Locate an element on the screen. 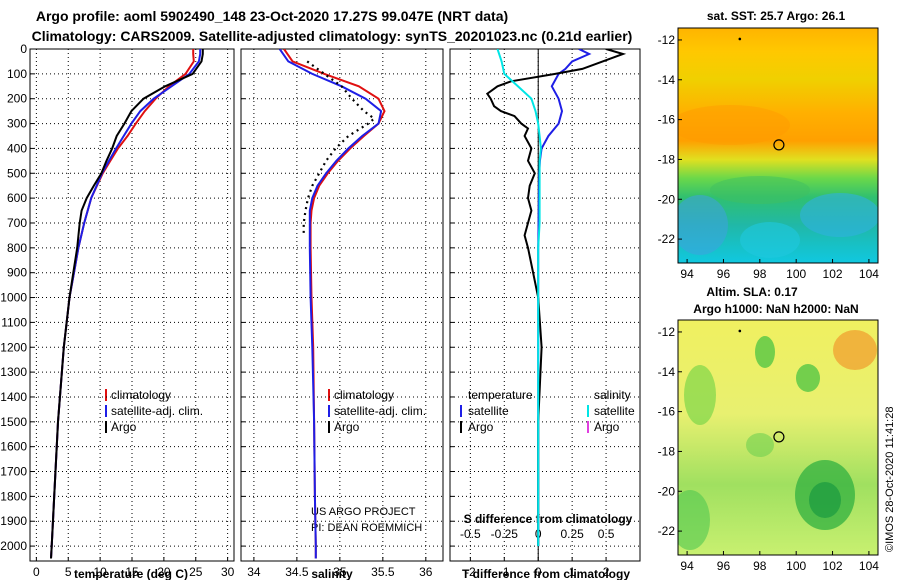  depth-tick-label: 700 is located at coordinates (17, 223).